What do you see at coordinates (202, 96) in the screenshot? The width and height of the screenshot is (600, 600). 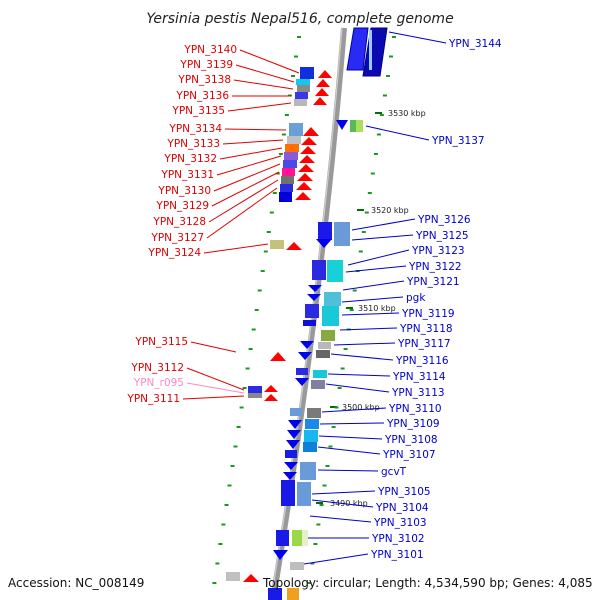 I see `gene-label-YPN_3136: YPN_3136` at bounding box center [202, 96].